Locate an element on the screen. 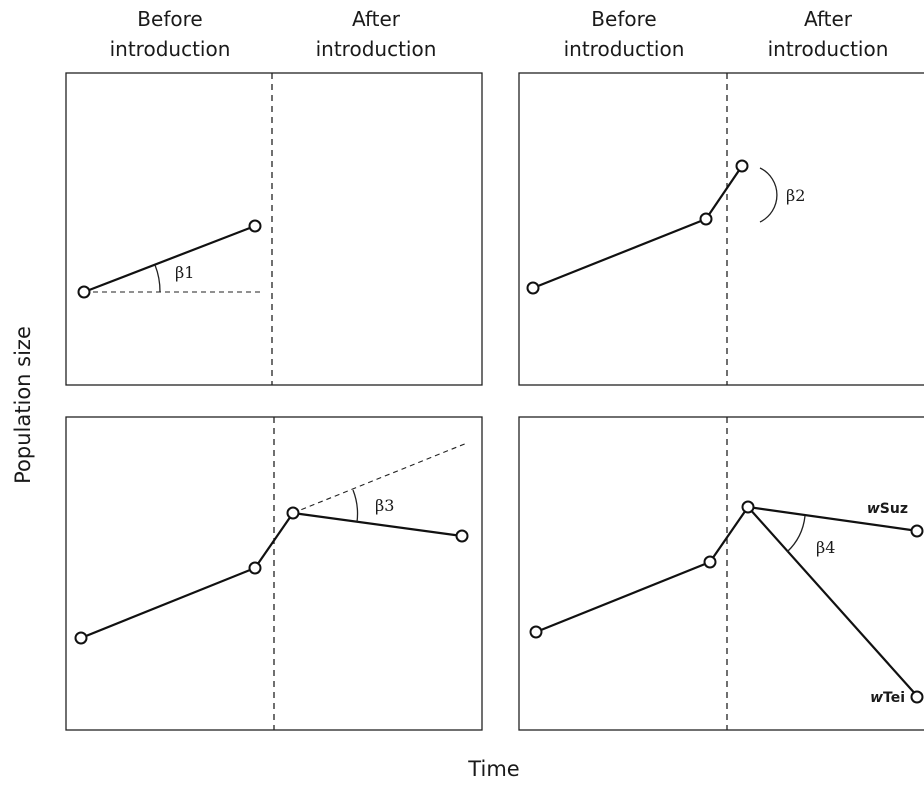 This screenshot has height=787, width=924. header-before-left-line2: introduction is located at coordinates (170, 49).